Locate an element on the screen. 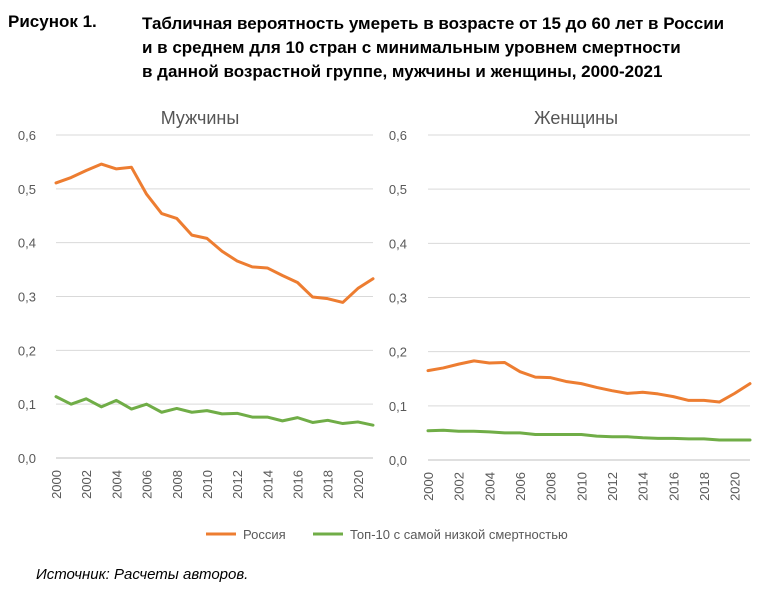 The height and width of the screenshot is (590, 776). source-note: Источник: Расчеты авторов. is located at coordinates (142, 574).